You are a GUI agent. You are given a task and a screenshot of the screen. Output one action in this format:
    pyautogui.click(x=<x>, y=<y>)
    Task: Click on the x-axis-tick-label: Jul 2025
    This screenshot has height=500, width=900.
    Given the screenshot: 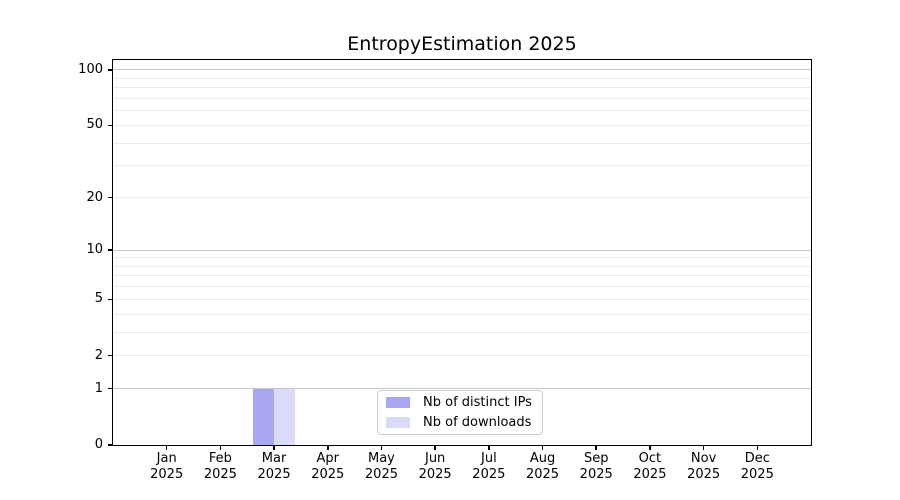 What is the action you would take?
    pyautogui.click(x=489, y=466)
    